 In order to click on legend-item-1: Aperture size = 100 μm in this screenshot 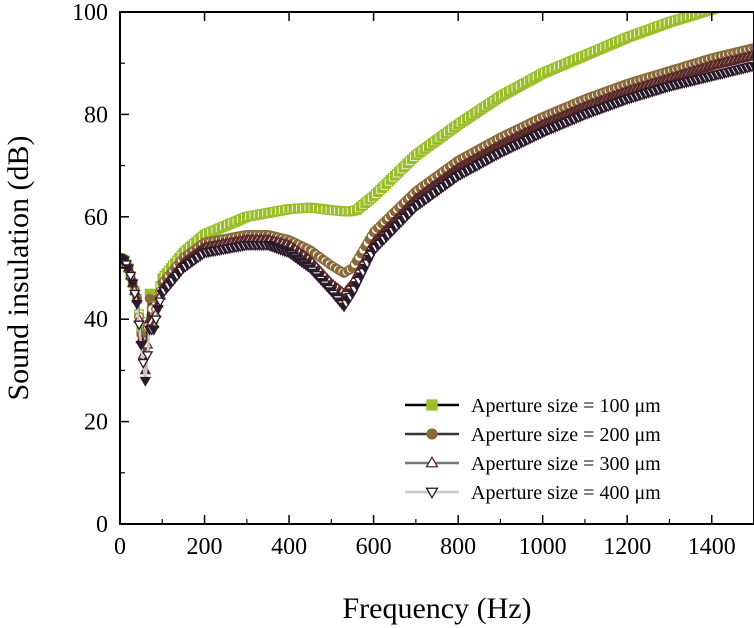, I will do `click(533, 406)`.